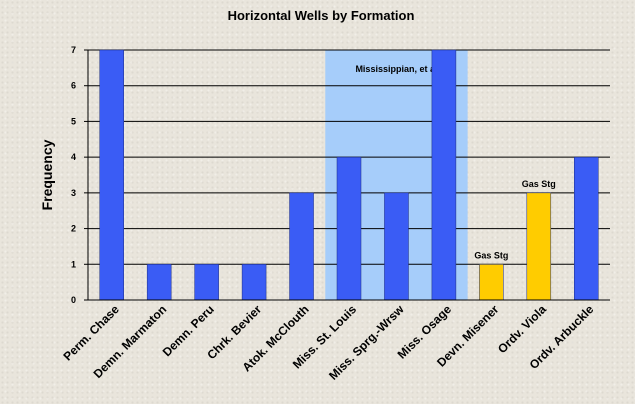 Image resolution: width=635 pixels, height=404 pixels. I want to click on annotation-ordv-viola: Gas Stg, so click(539, 184).